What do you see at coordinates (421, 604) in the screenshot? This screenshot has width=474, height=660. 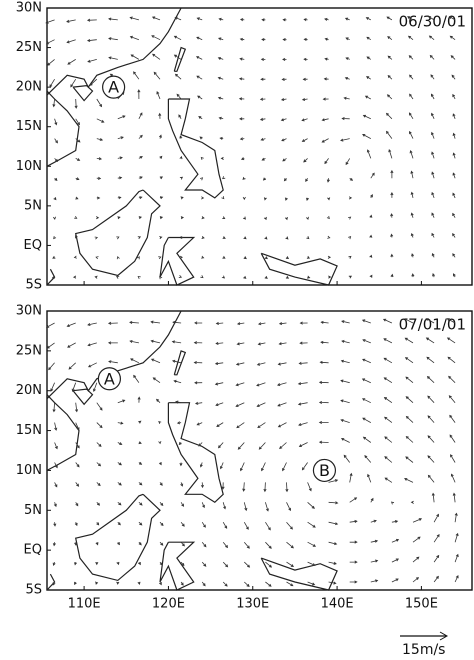 I see `lon-label: 150E` at bounding box center [421, 604].